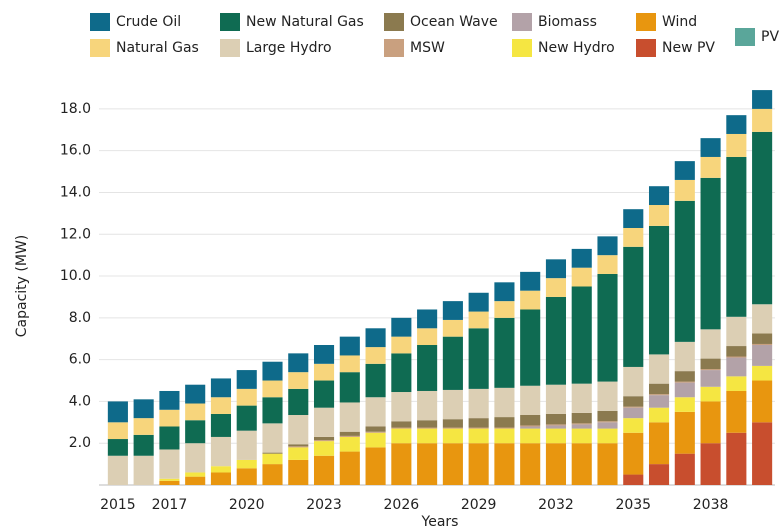 The width and height of the screenshot is (783, 531). What do you see at coordinates (454, 22) in the screenshot?
I see `legend-label: Ocean Wave` at bounding box center [454, 22].